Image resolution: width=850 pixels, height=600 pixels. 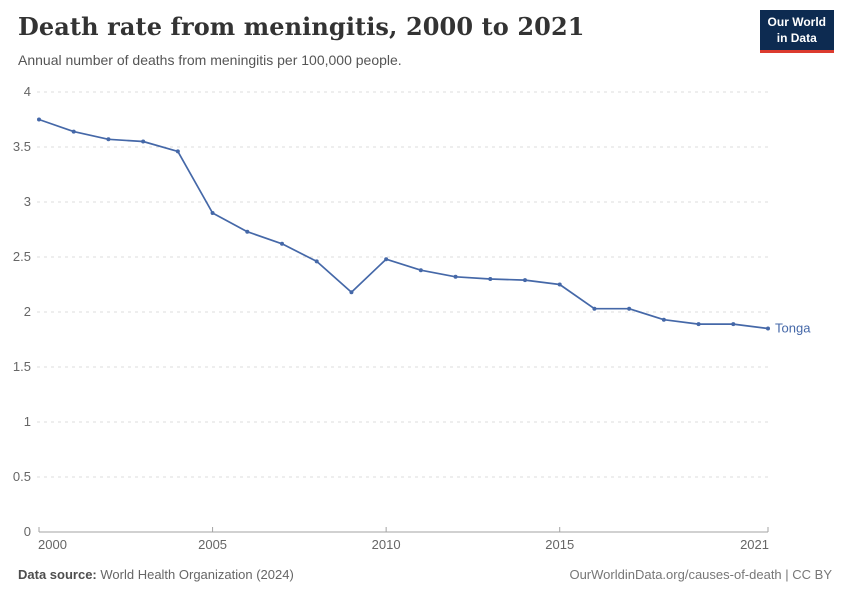 What do you see at coordinates (386, 544) in the screenshot?
I see `x-axis-tick-label: 2010` at bounding box center [386, 544].